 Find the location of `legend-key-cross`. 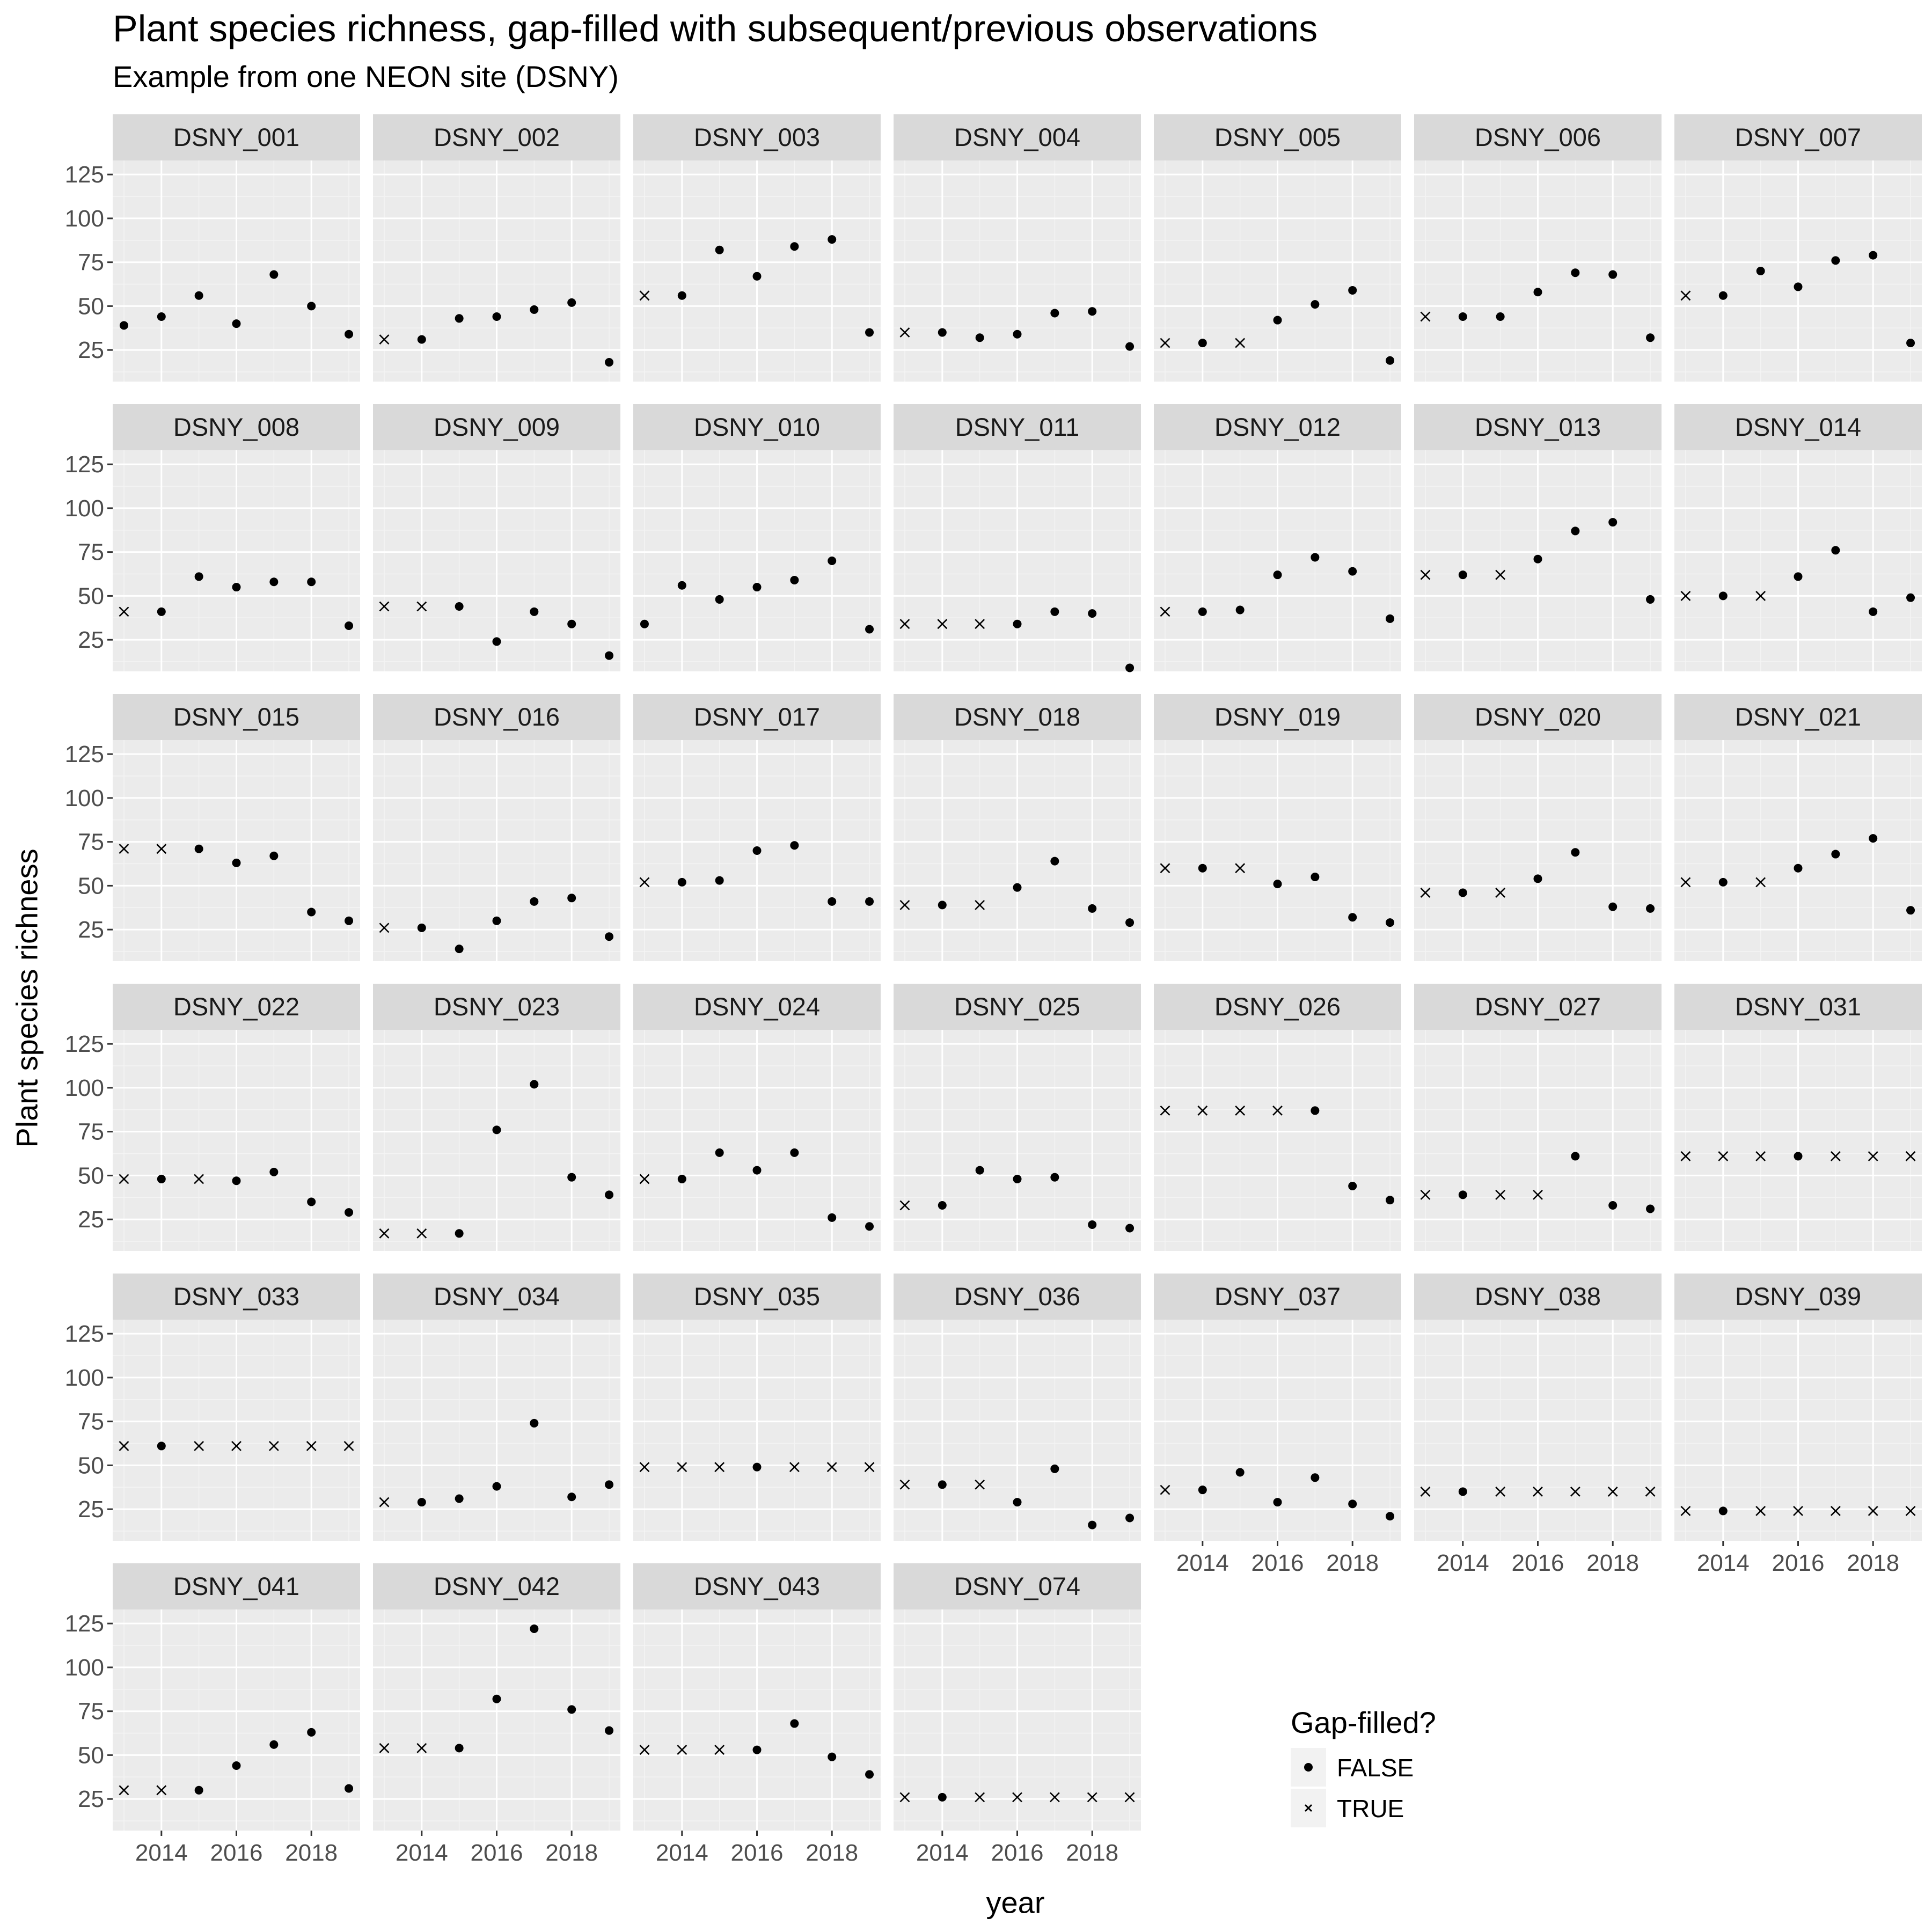

legend-key-cross is located at coordinates (1308, 1808).